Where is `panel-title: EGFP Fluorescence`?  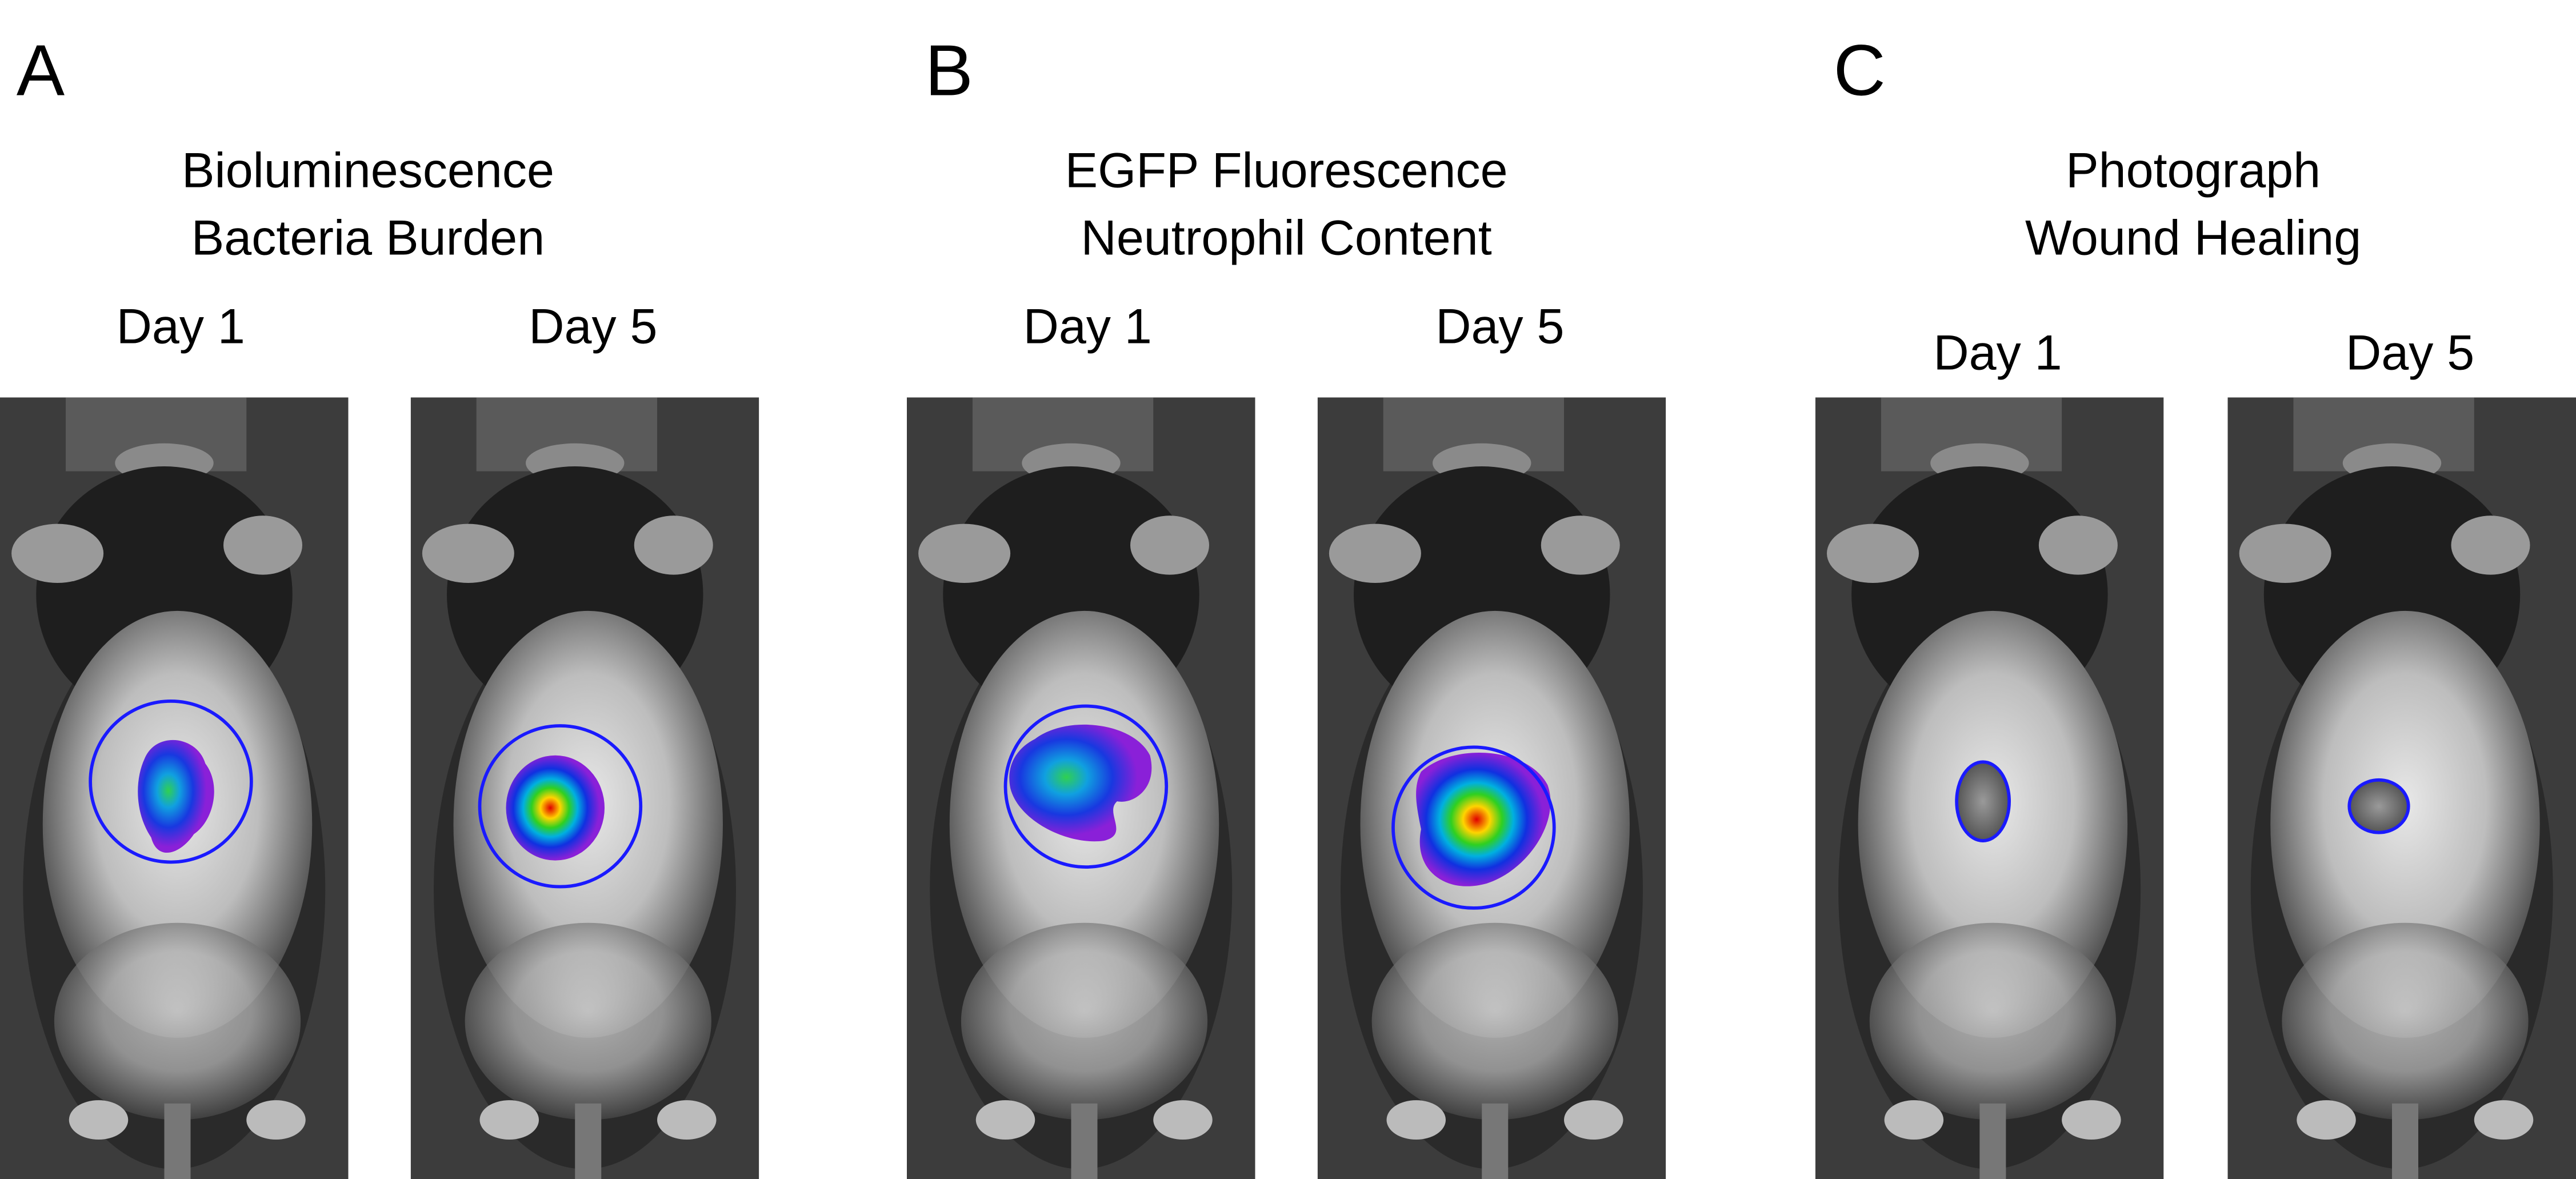
panel-title: EGFP Fluorescence is located at coordinates (1286, 170).